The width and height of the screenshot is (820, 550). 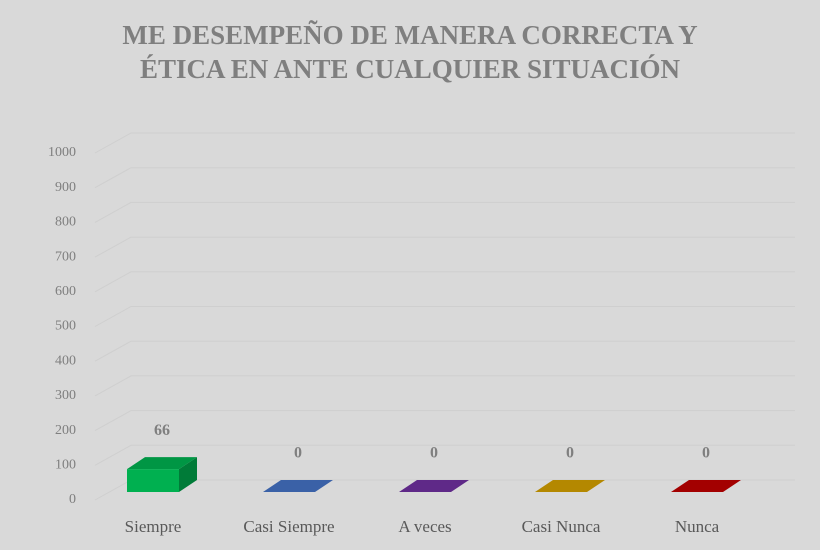 What do you see at coordinates (65, 360) in the screenshot?
I see `y-tick-label: 400` at bounding box center [65, 360].